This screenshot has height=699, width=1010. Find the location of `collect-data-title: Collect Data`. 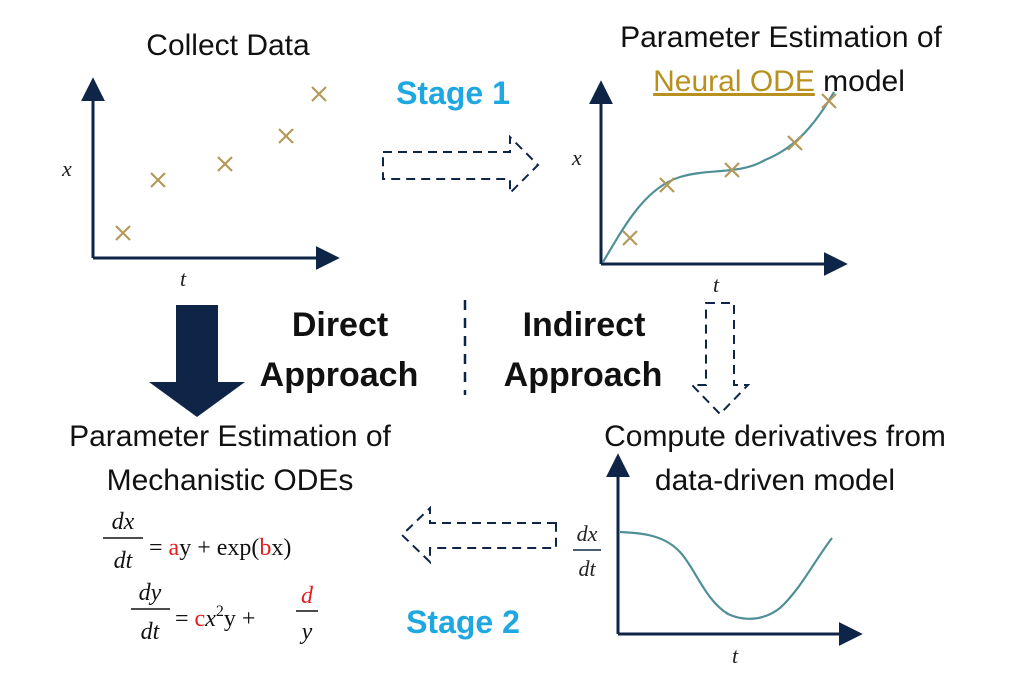

collect-data-title: Collect Data is located at coordinates (228, 45).